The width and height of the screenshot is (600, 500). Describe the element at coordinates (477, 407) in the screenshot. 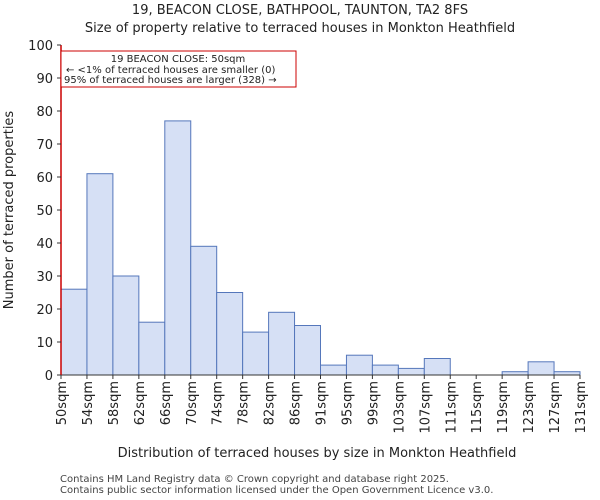

I see `x-tick-label: 115sqm` at that location.